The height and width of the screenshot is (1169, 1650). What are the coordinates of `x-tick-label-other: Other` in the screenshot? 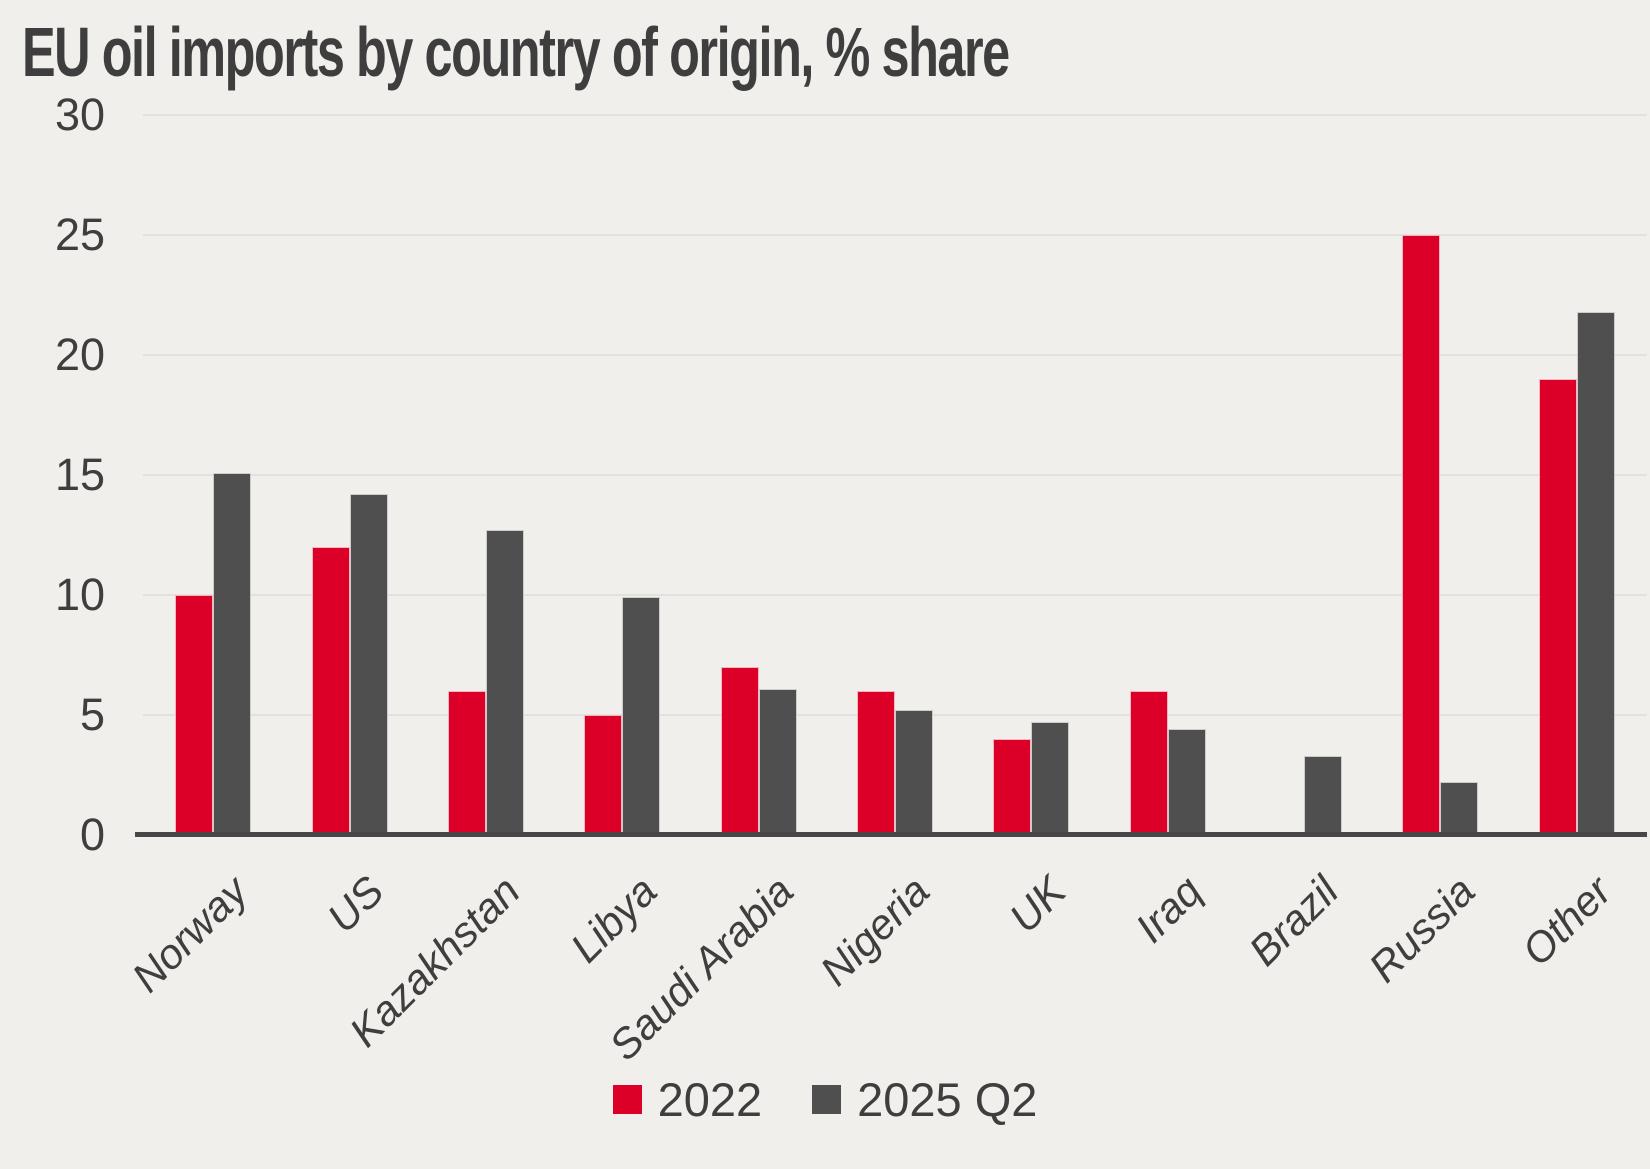 It's located at (1566, 921).